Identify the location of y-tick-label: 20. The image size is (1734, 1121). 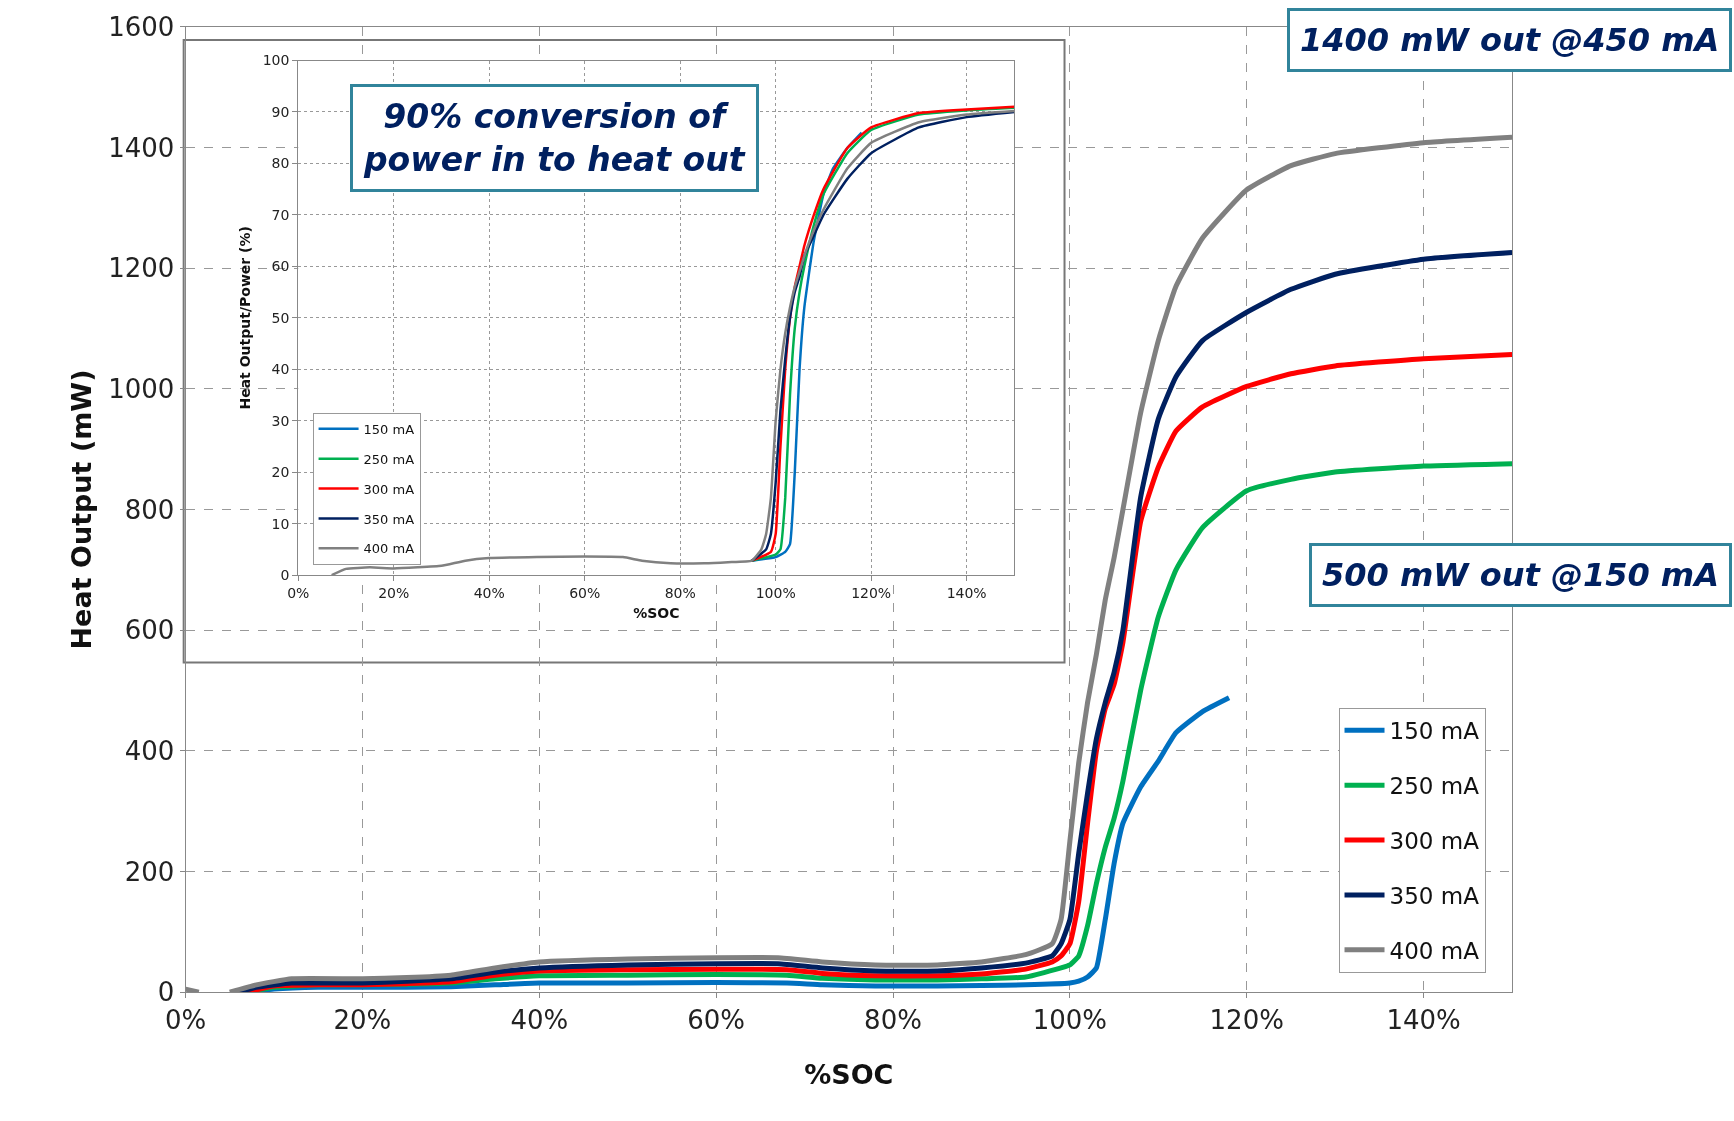
(280, 472).